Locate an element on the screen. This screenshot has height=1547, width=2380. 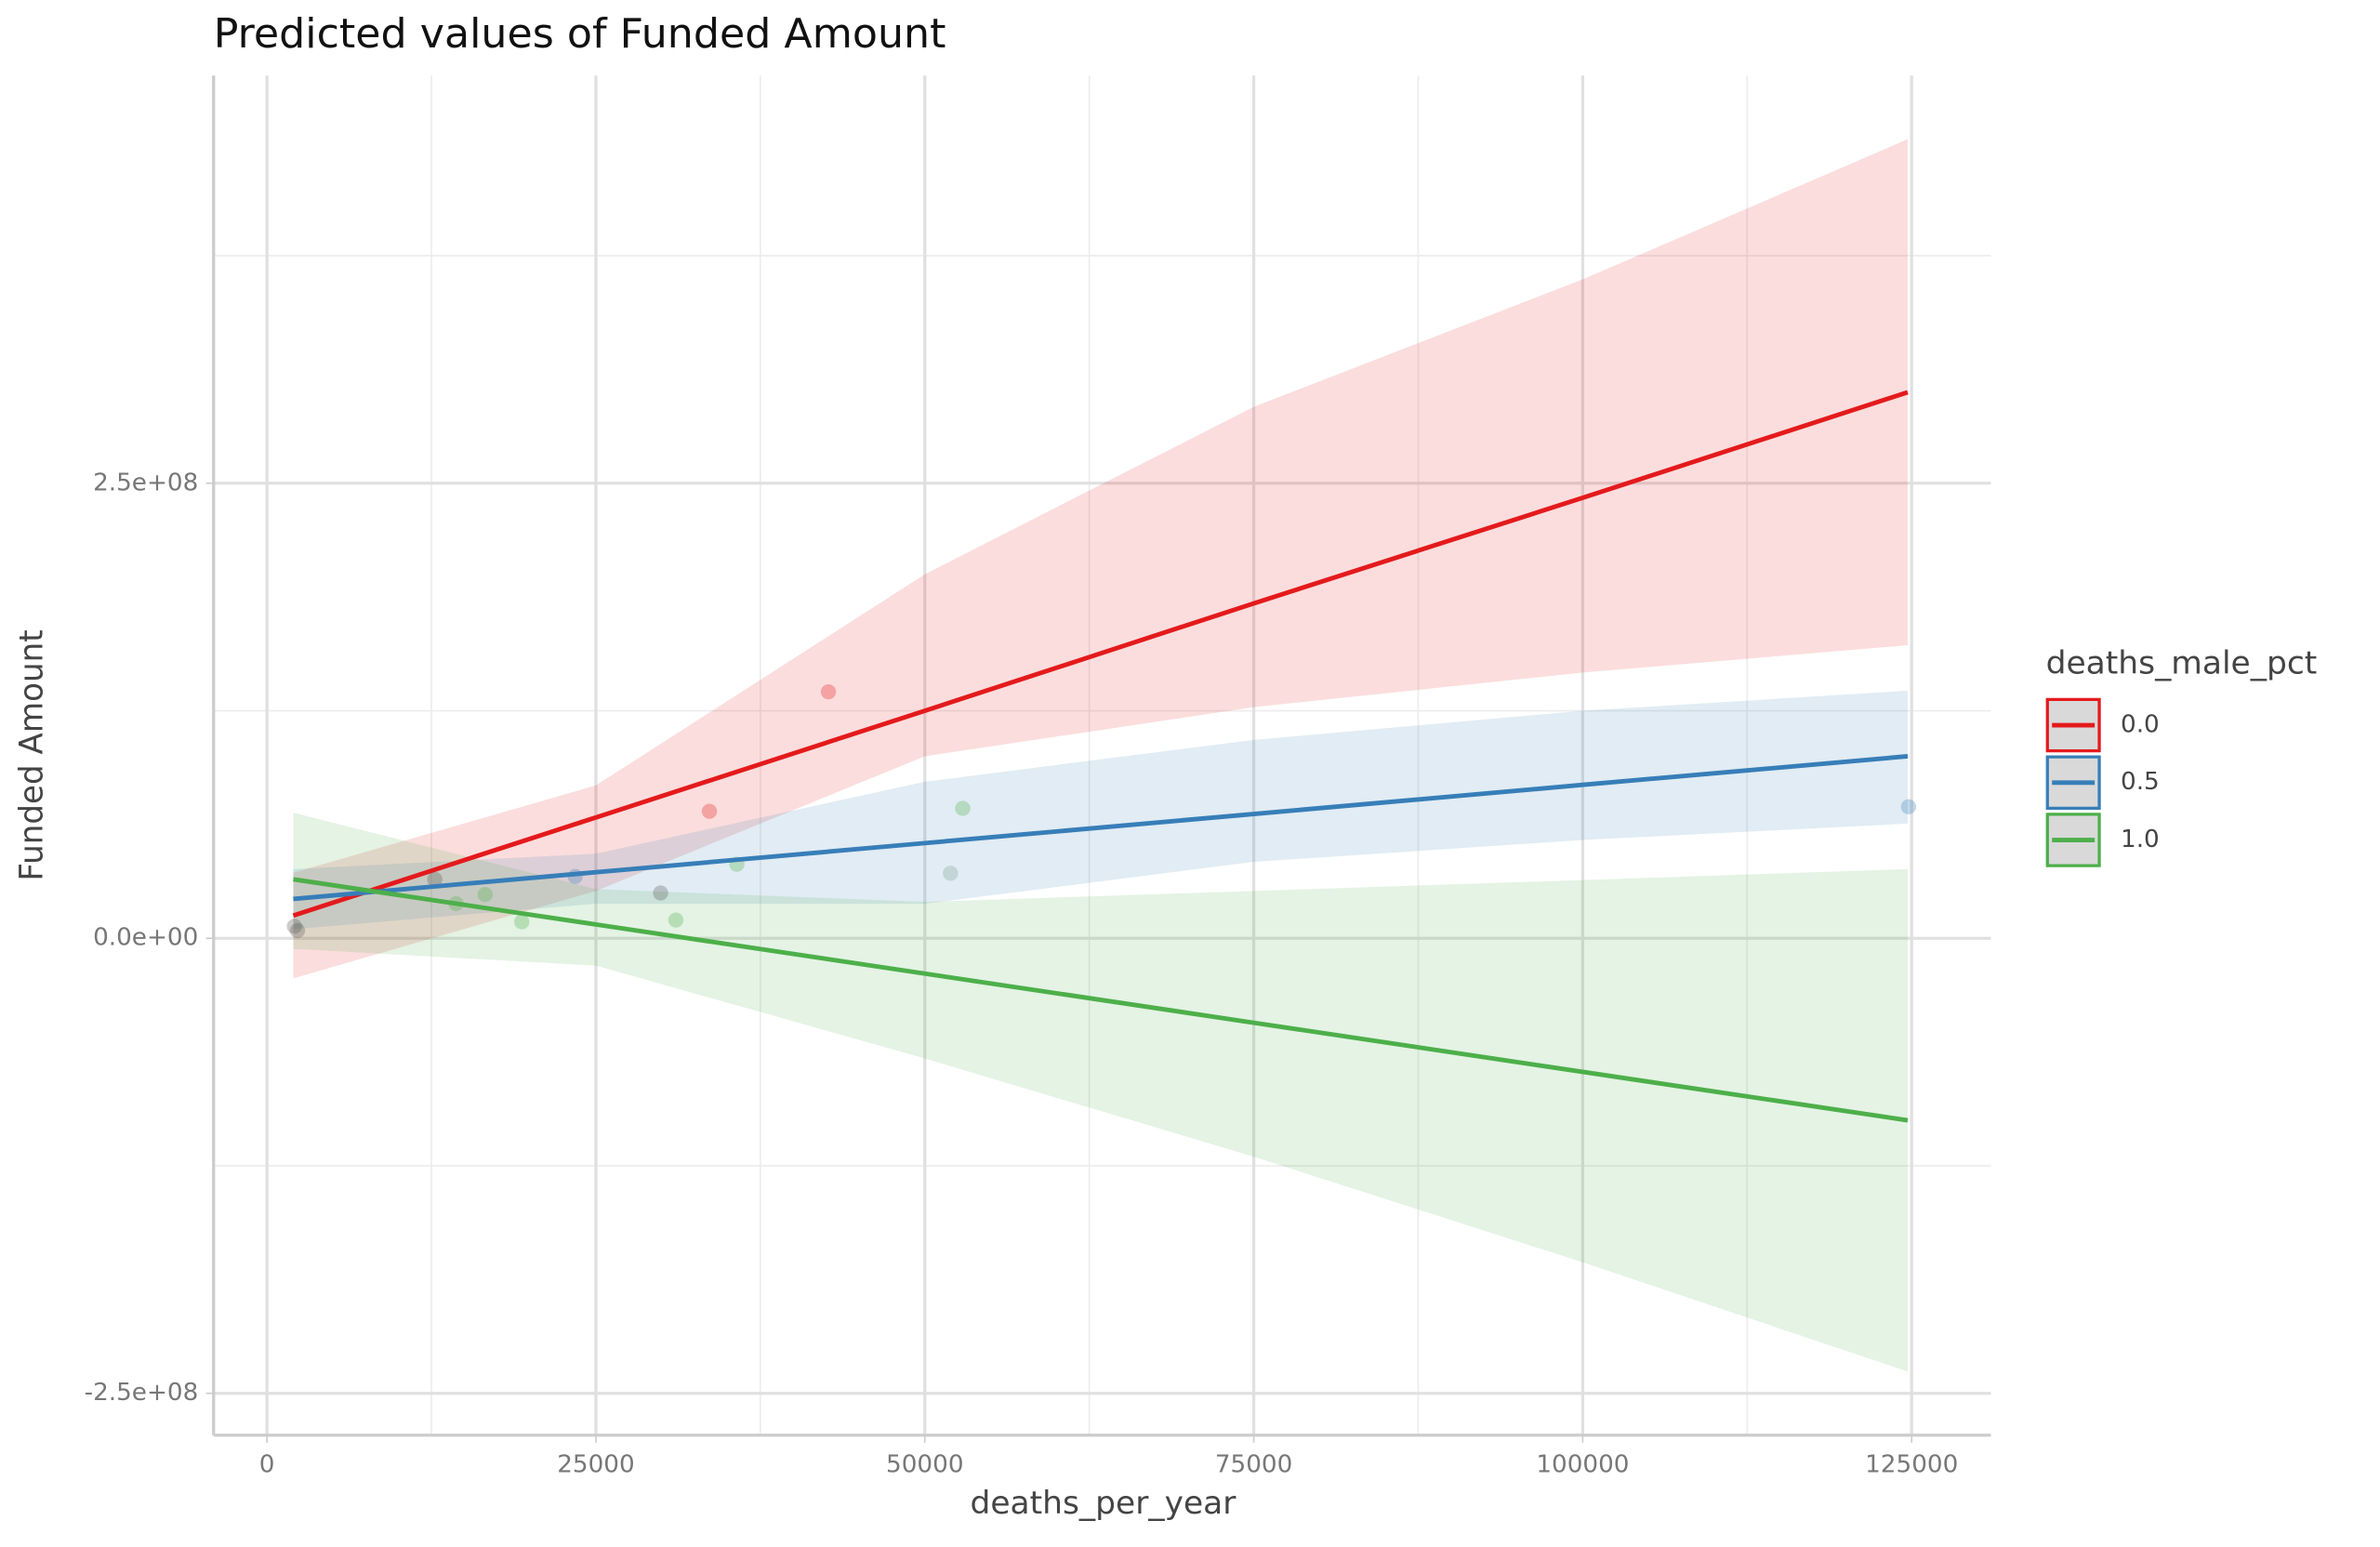
legend-title: deaths_male_pct is located at coordinates (2182, 663).